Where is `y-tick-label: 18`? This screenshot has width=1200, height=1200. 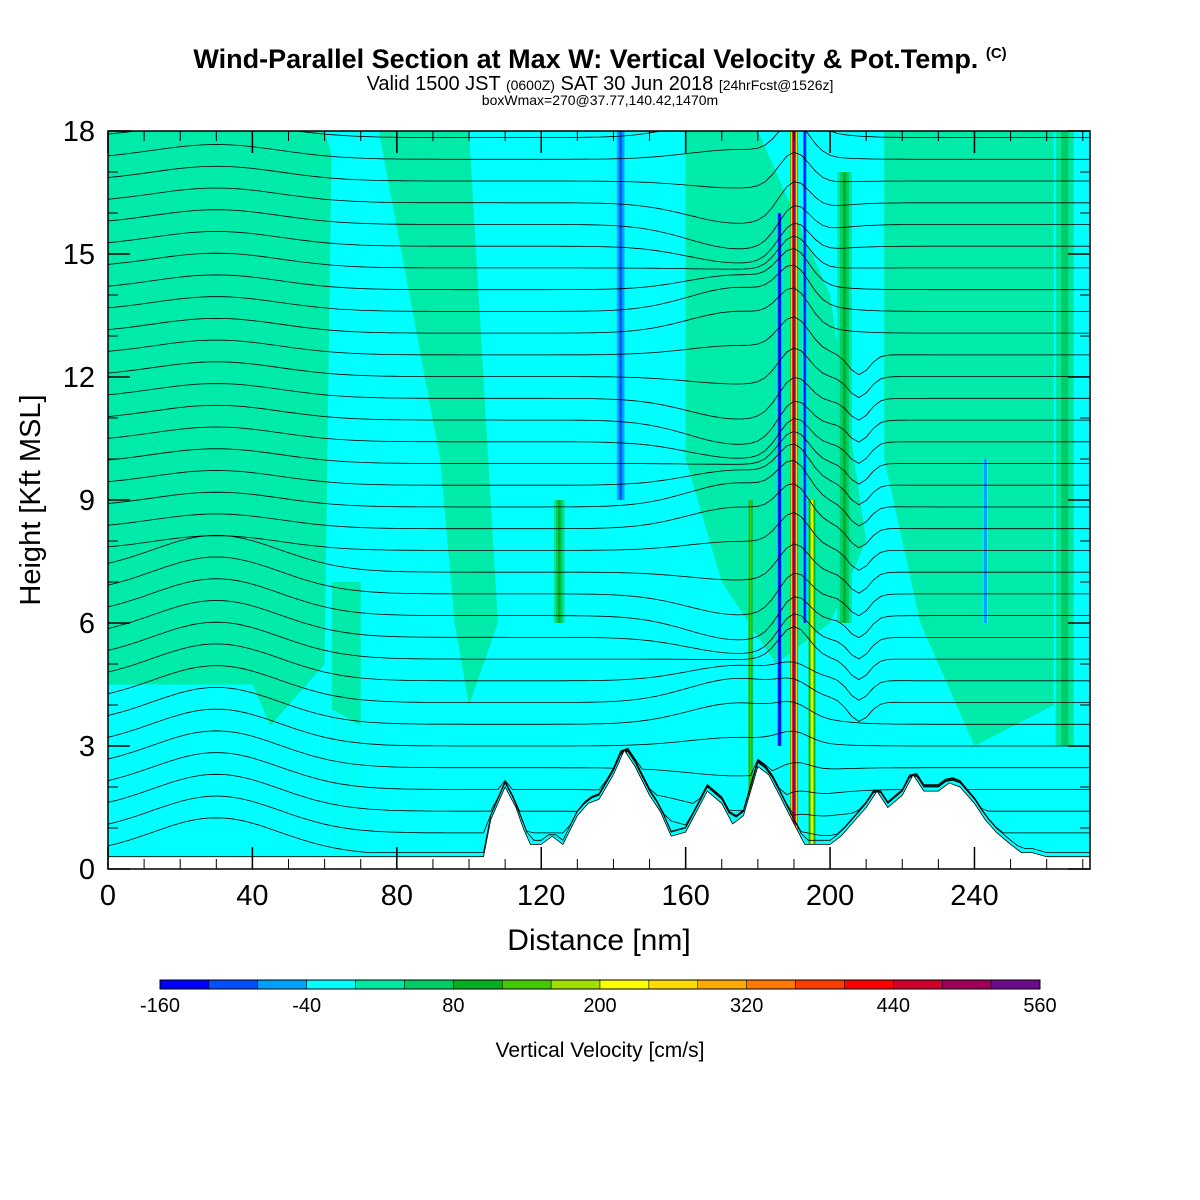
y-tick-label: 18 is located at coordinates (79, 132).